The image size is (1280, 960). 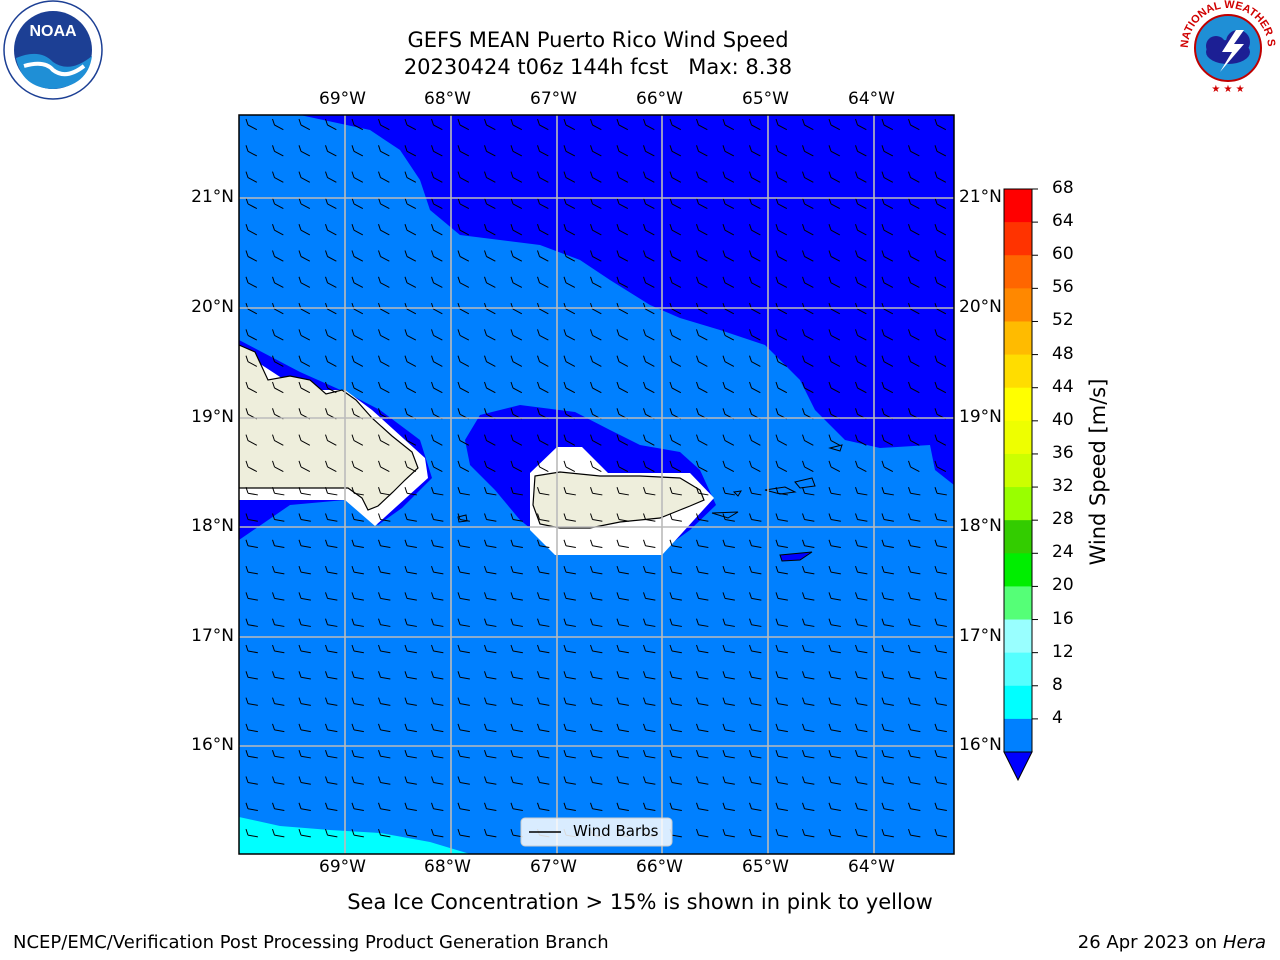 What do you see at coordinates (980, 745) in the screenshot?
I see `lat-label-right-16n: 16°N` at bounding box center [980, 745].